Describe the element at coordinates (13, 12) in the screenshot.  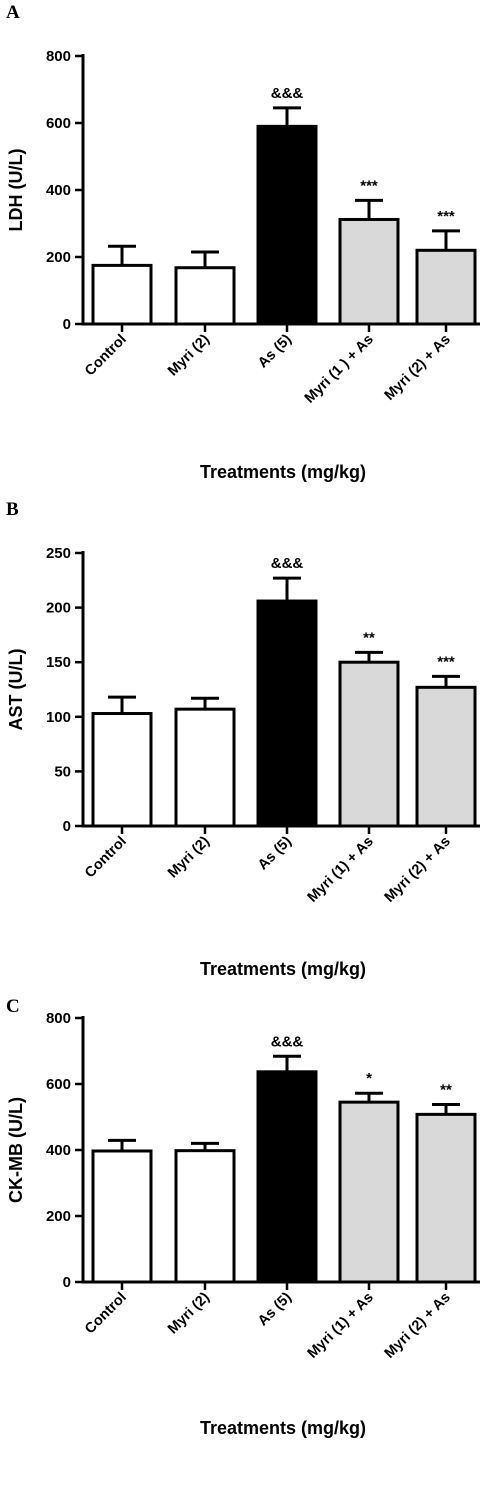
I see `panel-label: A` at that location.